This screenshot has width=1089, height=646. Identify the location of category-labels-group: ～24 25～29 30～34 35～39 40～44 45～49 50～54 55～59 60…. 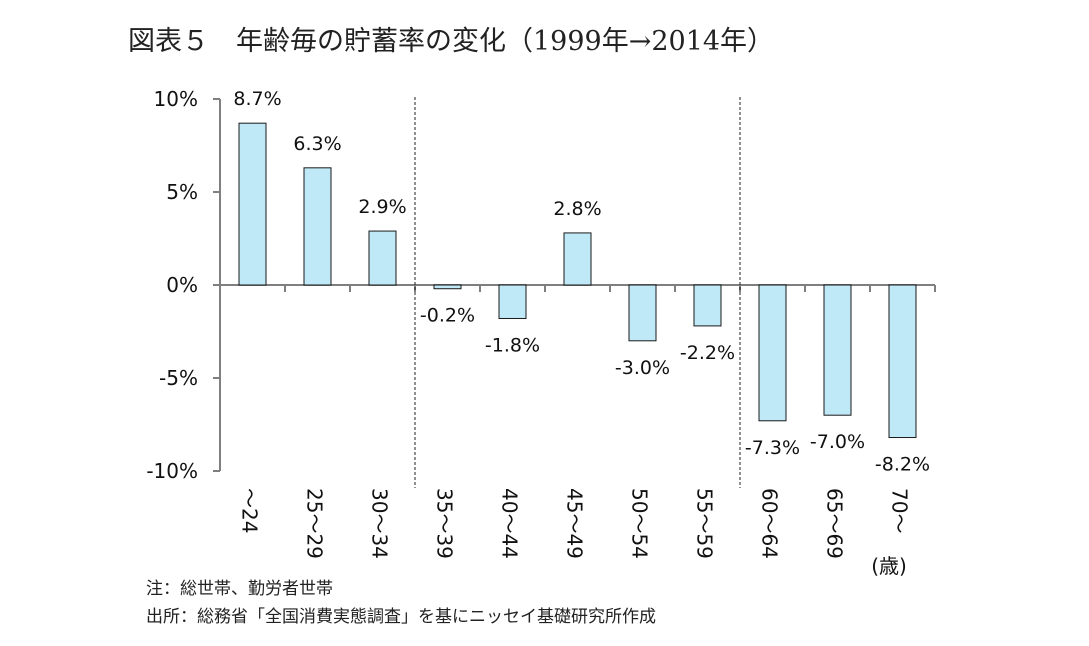
(575, 523).